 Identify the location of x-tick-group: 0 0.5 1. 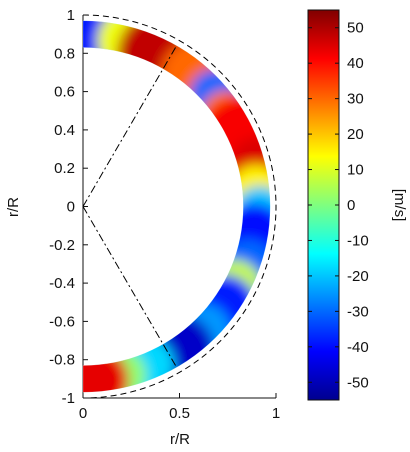
(179, 407).